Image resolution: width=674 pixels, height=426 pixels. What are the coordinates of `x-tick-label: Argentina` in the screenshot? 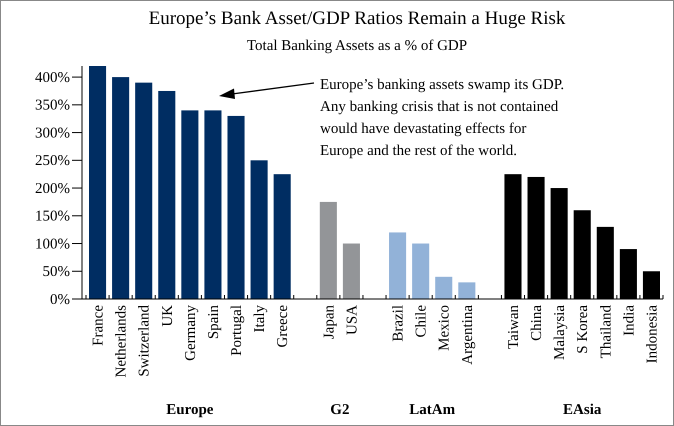 It's located at (468, 334).